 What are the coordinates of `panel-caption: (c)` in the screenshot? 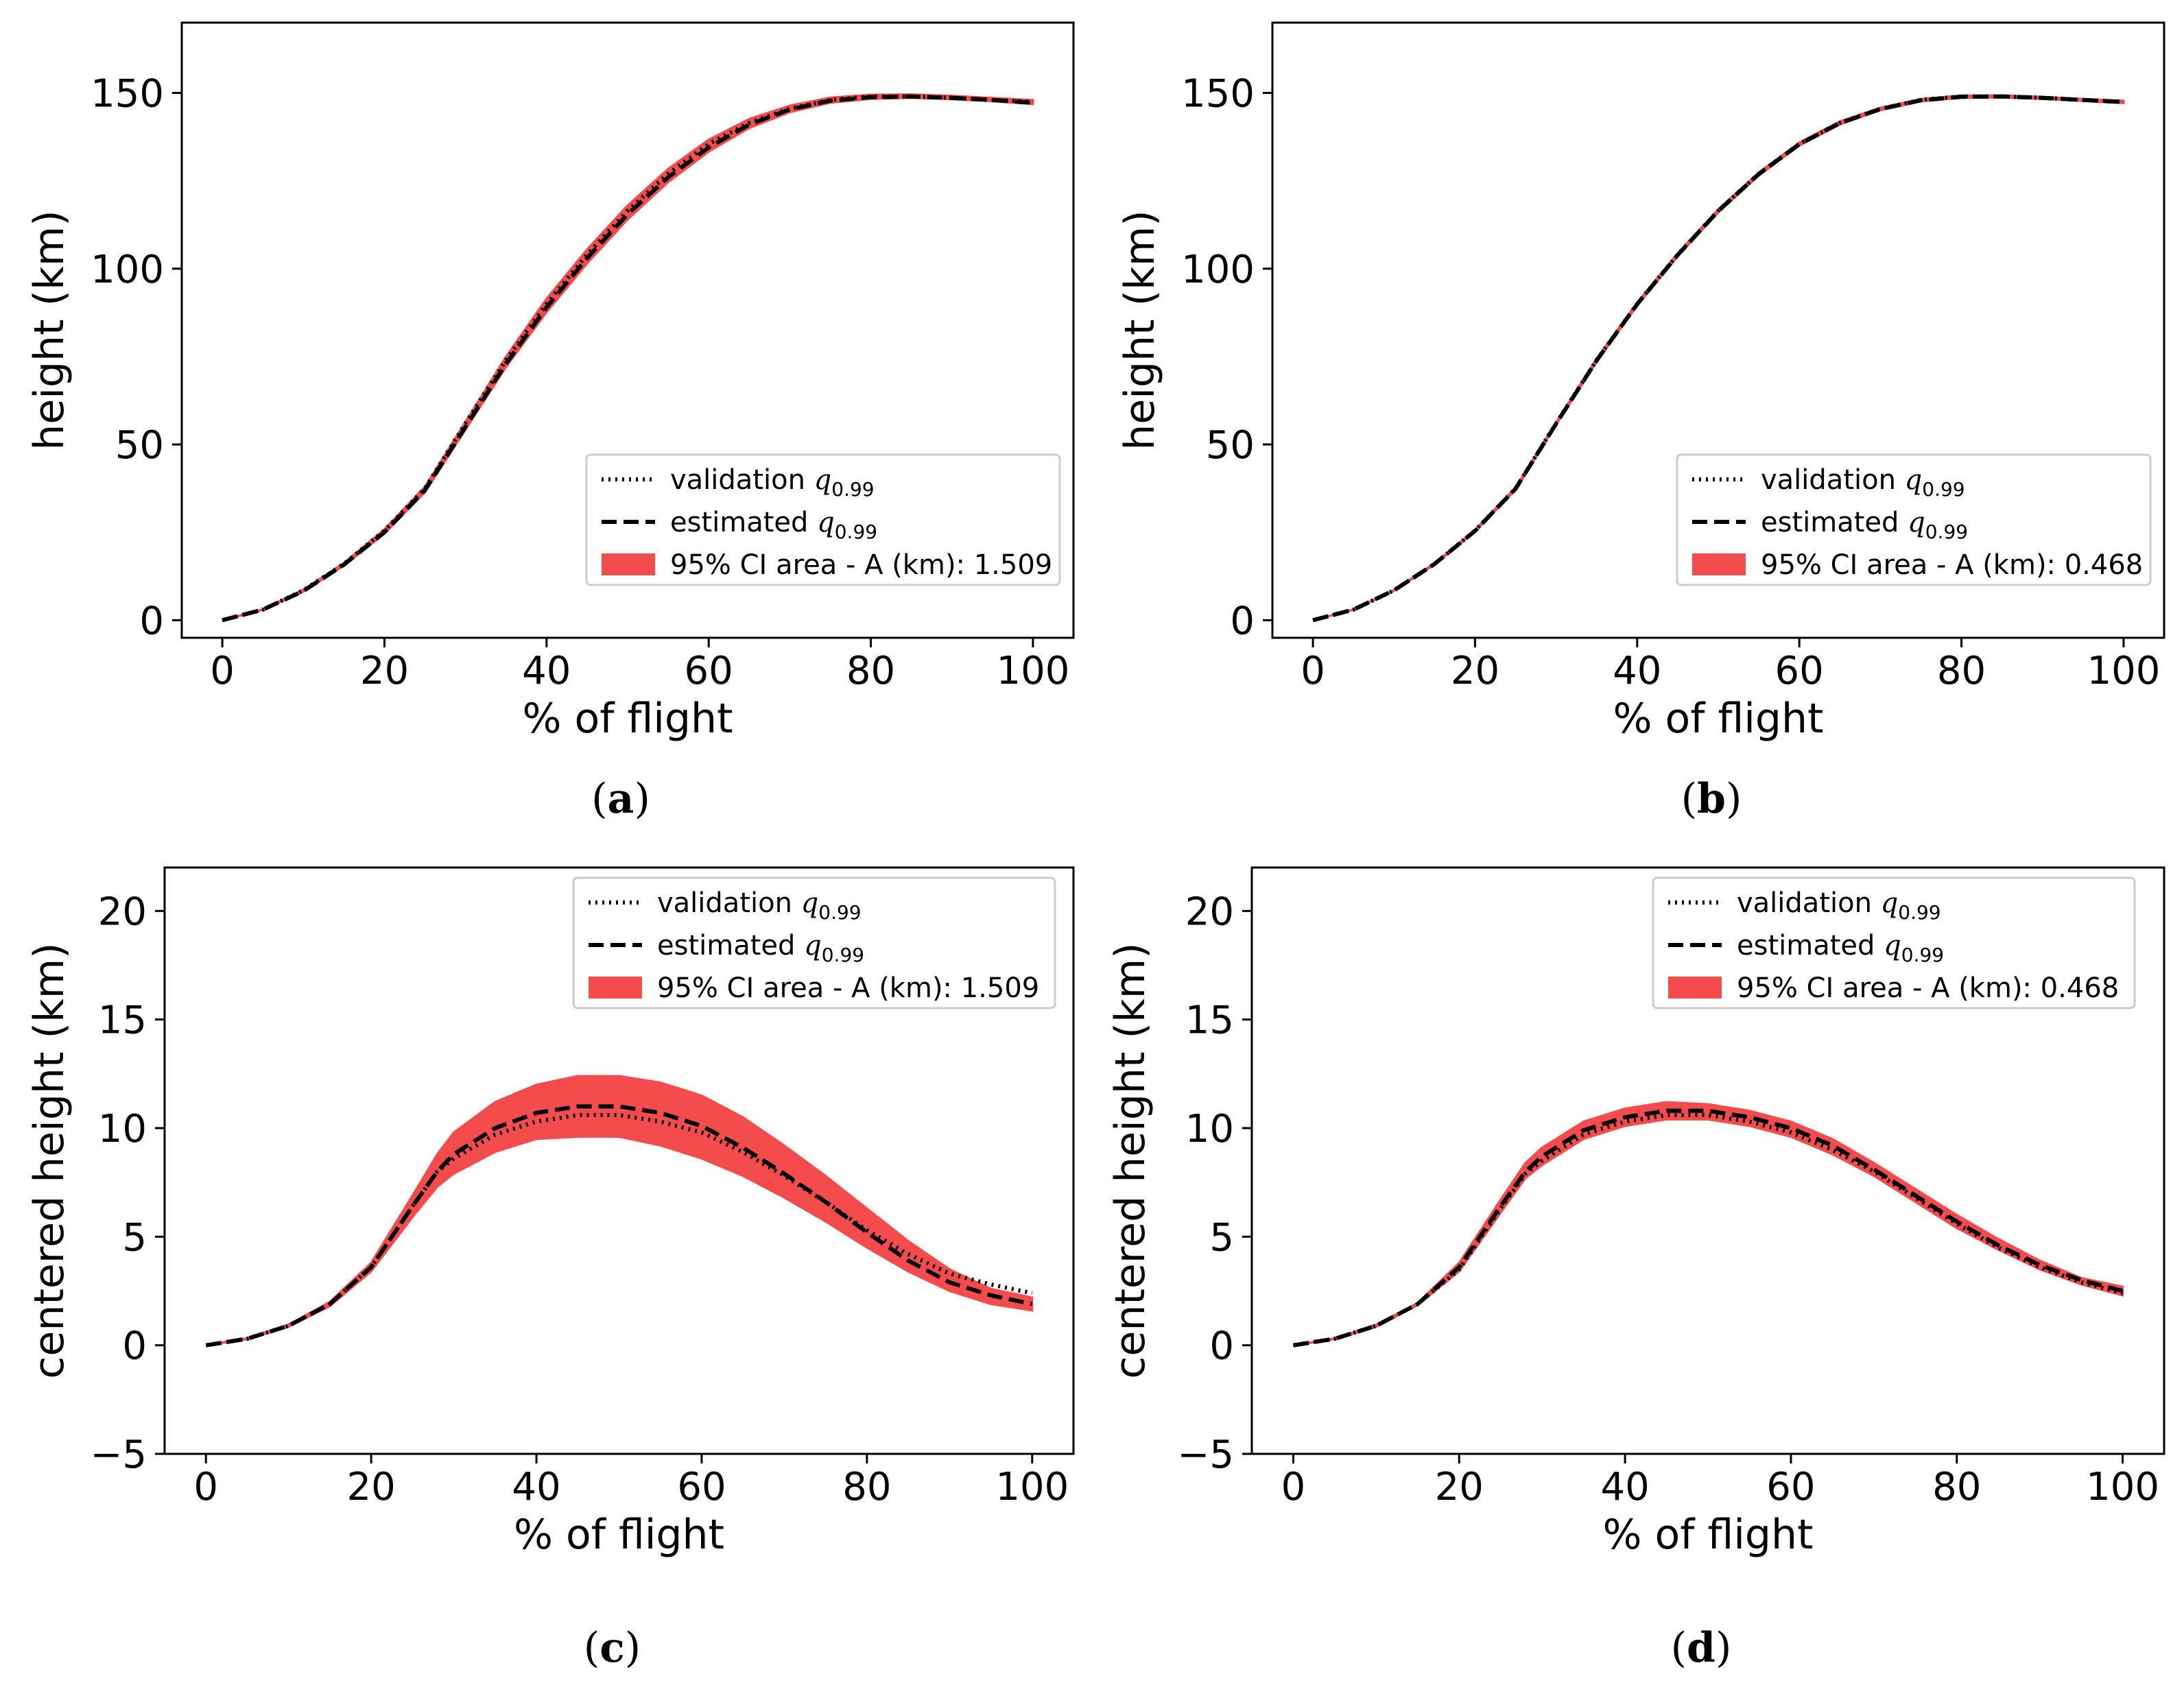 It's located at (612, 1648).